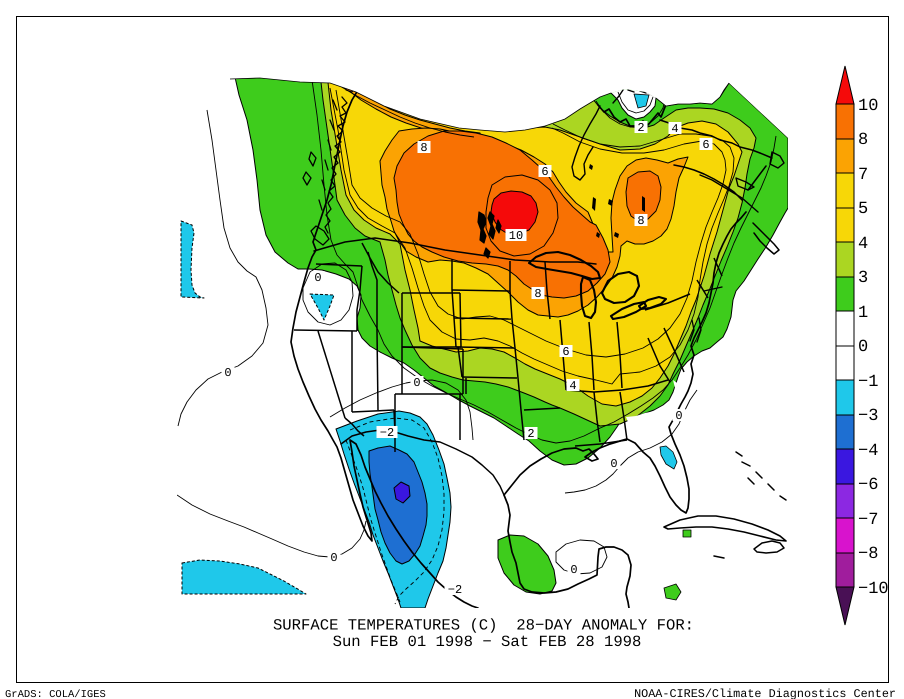 This screenshot has width=904, height=699. I want to click on svg-text: −6, so click(868, 485).